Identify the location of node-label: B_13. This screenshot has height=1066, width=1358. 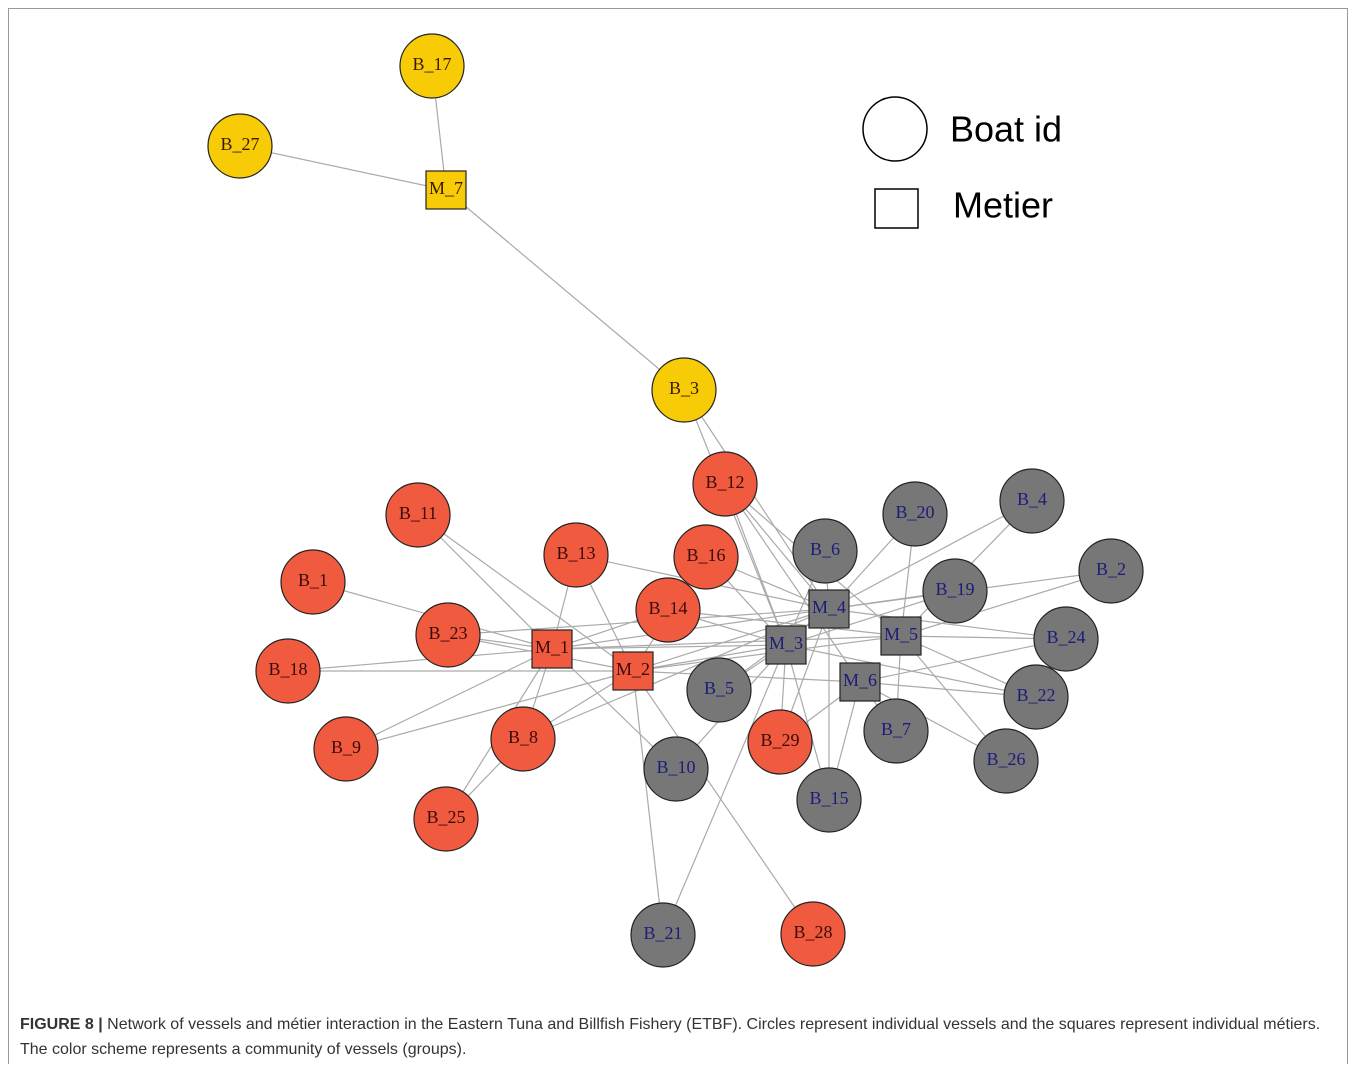
(575, 553).